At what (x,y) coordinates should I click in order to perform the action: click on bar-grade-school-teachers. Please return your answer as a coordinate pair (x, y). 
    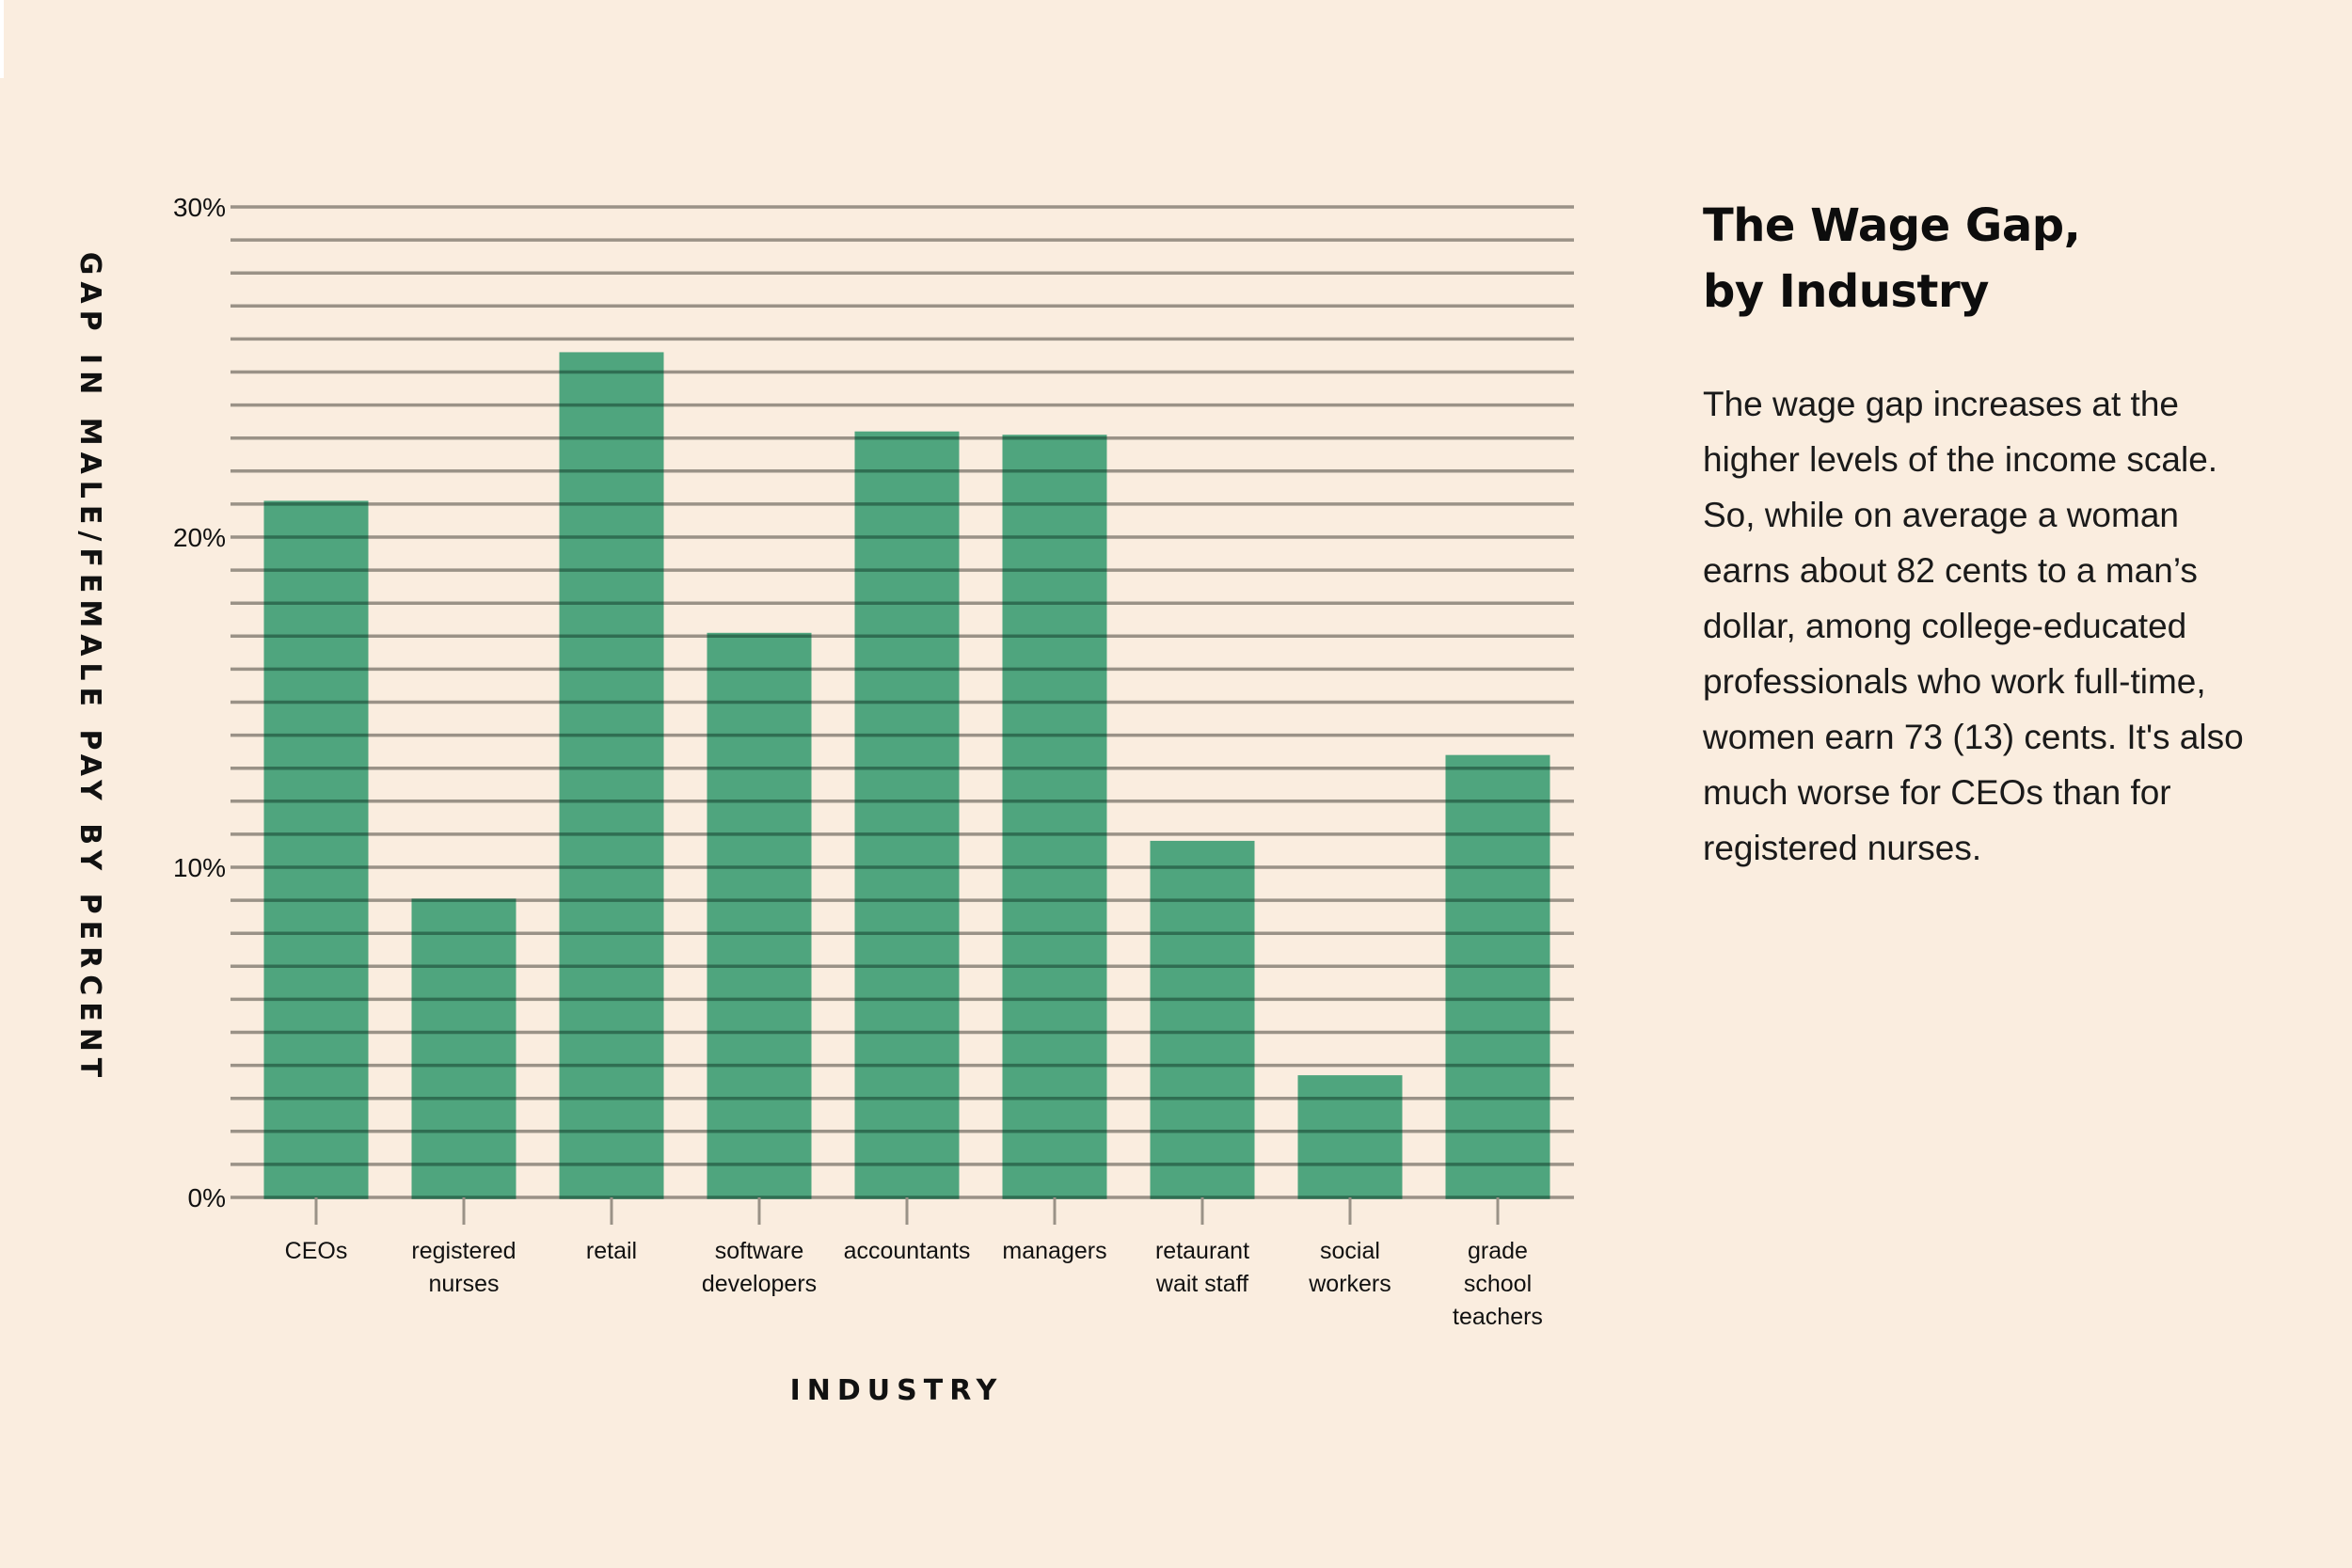
    Looking at the image, I should click on (1497, 976).